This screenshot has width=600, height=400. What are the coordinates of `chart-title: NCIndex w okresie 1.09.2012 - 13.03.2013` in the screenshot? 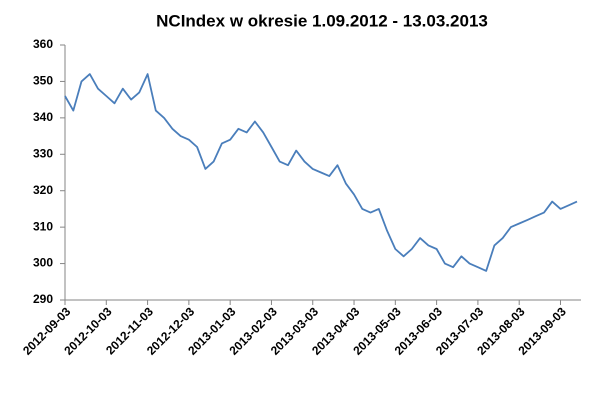 It's located at (322, 20).